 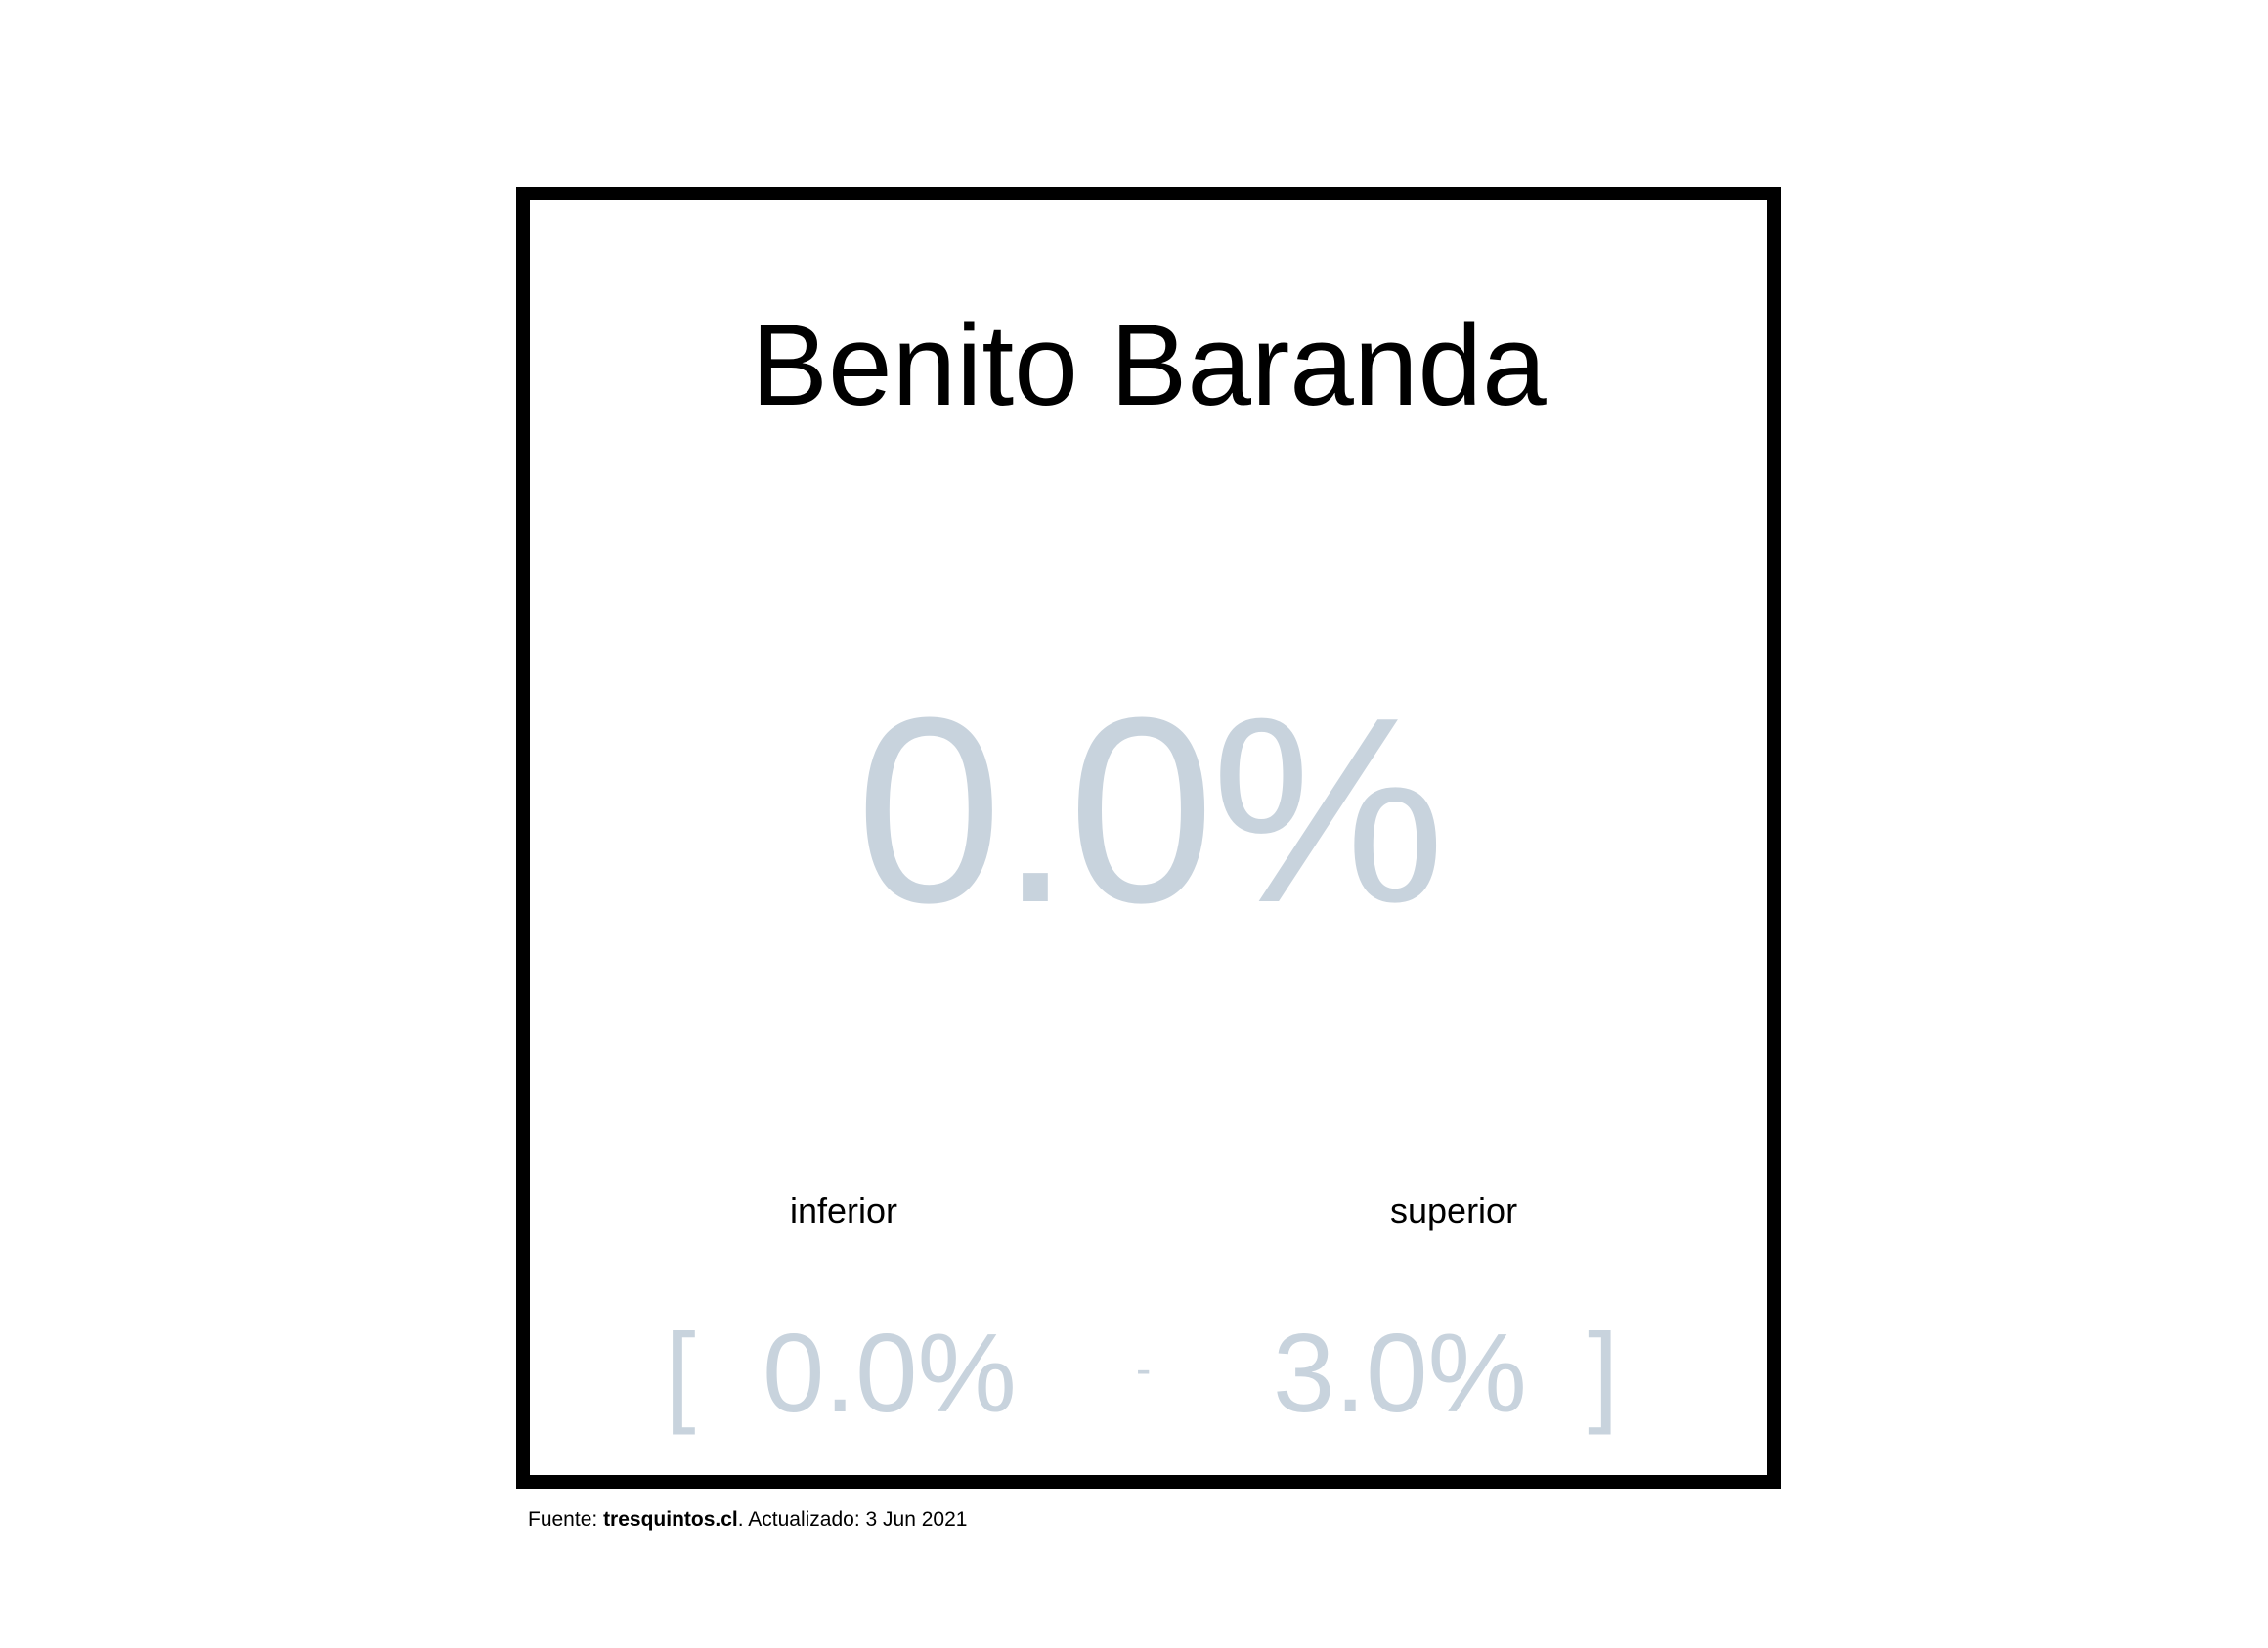 What do you see at coordinates (852, 1519) in the screenshot?
I see `footer-updated: . Actualizado: 3 Jun 2021` at bounding box center [852, 1519].